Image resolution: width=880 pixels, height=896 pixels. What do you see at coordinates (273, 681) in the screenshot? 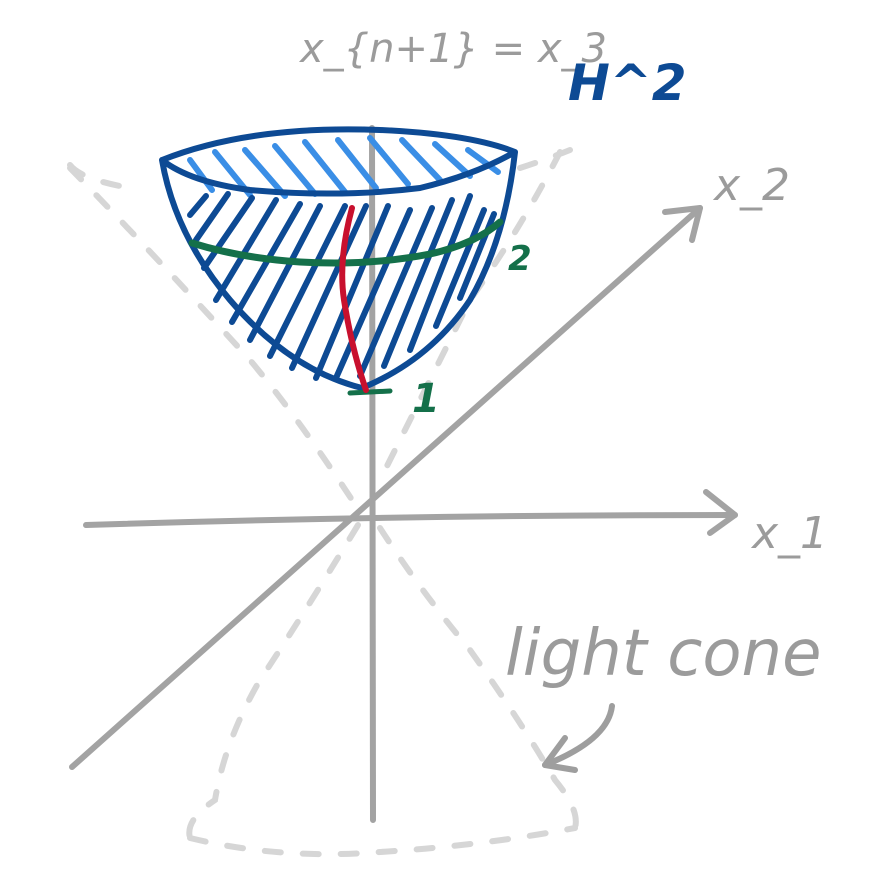
I see `light-cone-lower-left` at bounding box center [273, 681].